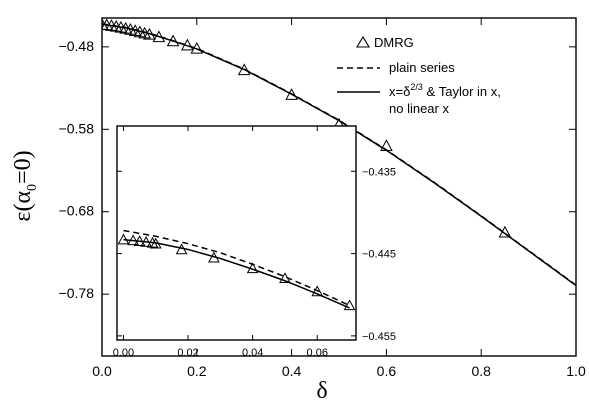 This screenshot has height=403, width=589. What do you see at coordinates (77, 211) in the screenshot?
I see `main-y-tick-label: −0.68` at bounding box center [77, 211].